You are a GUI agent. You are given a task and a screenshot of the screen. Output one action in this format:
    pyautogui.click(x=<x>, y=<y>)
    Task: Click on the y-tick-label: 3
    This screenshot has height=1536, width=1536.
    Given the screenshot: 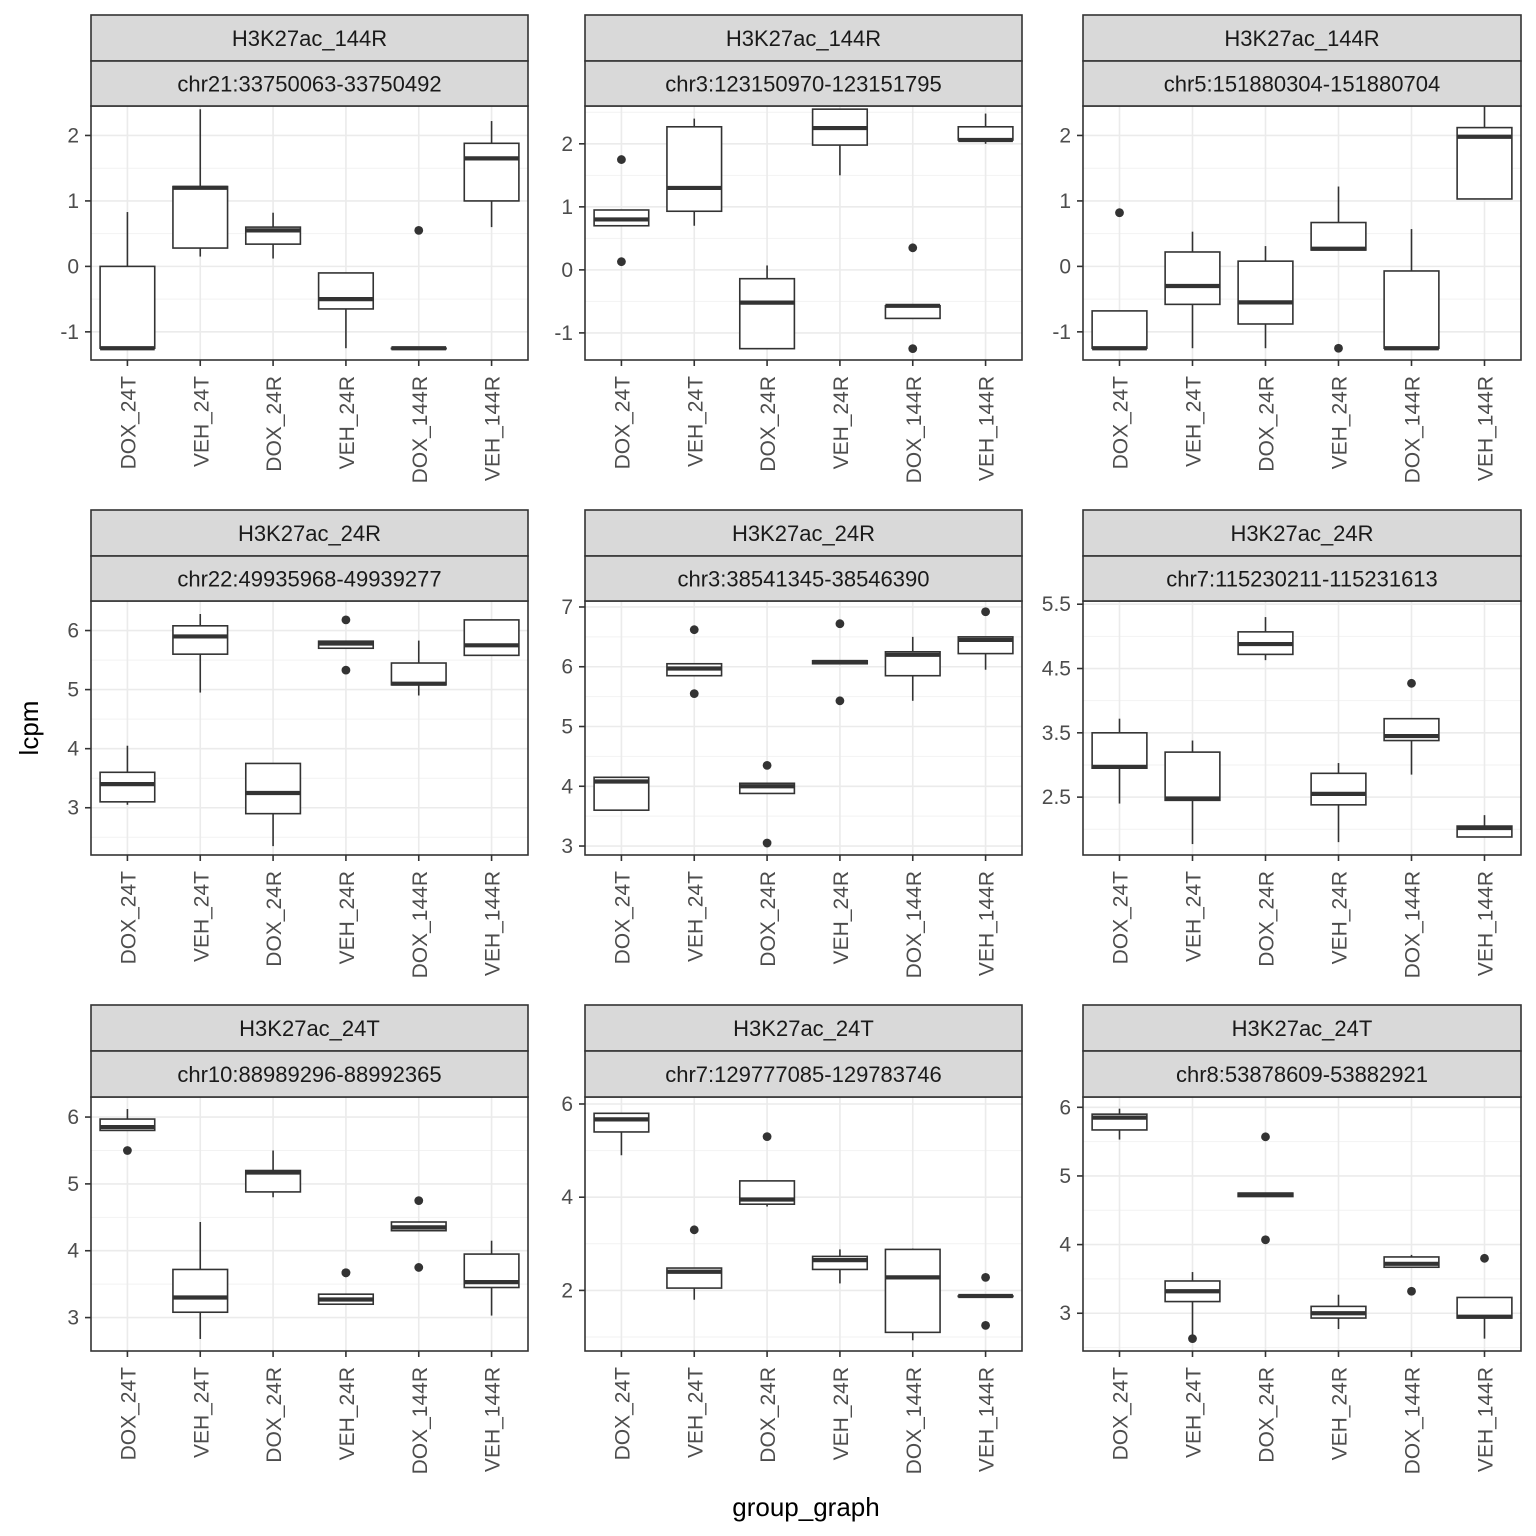 What is the action you would take?
    pyautogui.click(x=567, y=846)
    